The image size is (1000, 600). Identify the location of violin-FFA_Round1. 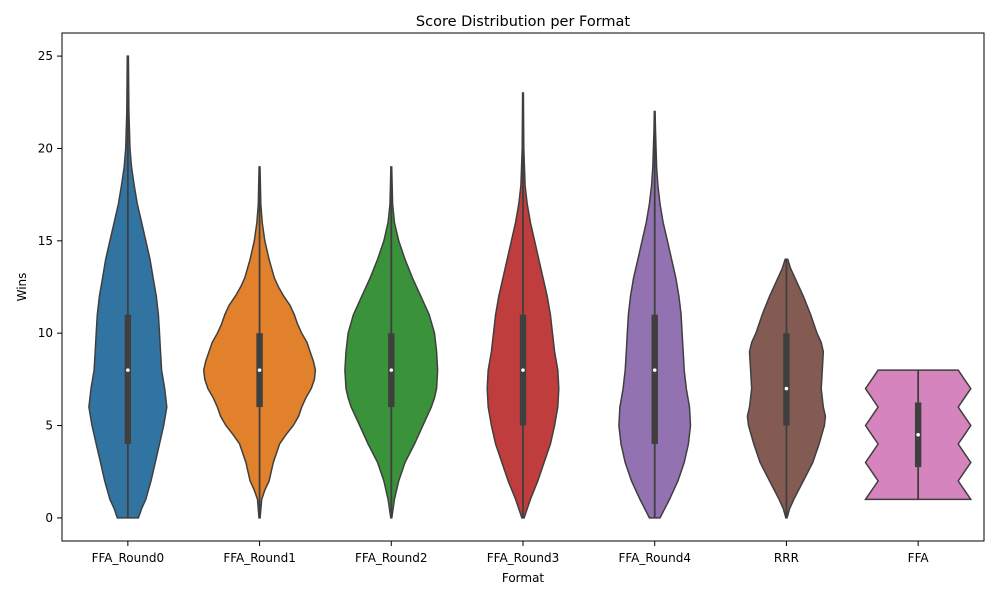
(259, 342).